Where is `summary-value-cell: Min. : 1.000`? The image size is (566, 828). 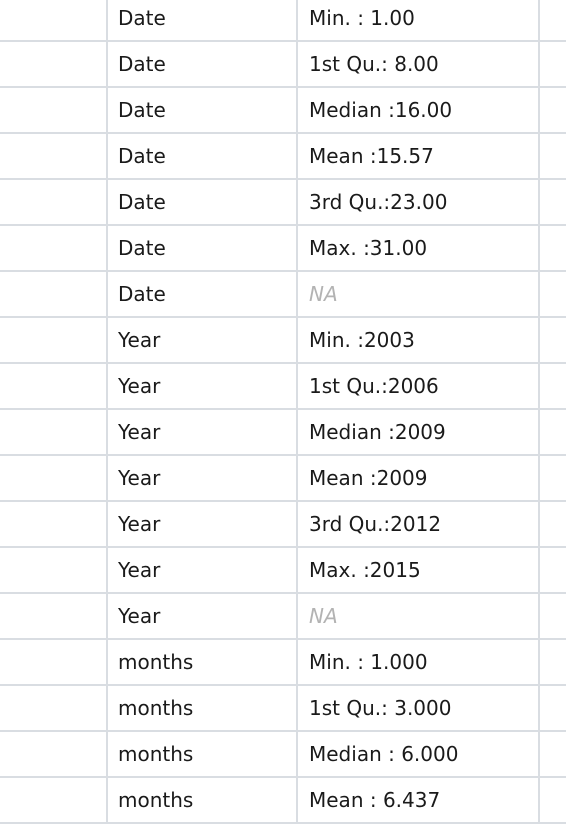 summary-value-cell: Min. : 1.000 is located at coordinates (419, 662).